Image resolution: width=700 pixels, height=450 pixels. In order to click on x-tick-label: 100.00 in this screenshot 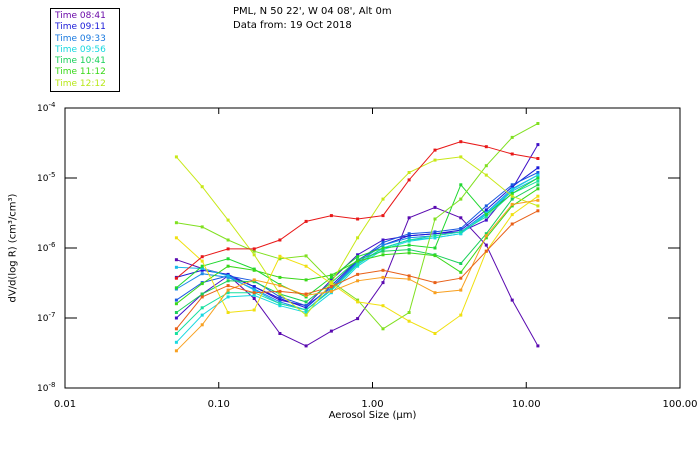, I will do `click(680, 404)`.